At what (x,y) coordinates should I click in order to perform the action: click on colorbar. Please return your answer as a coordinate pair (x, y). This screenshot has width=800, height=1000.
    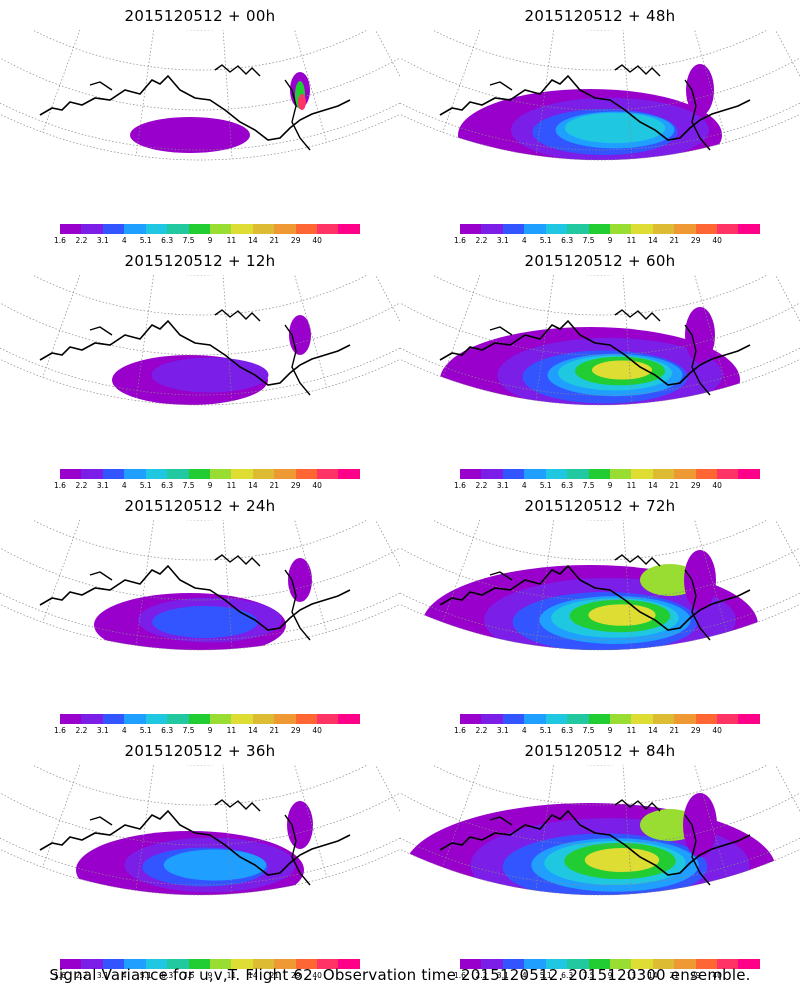
    Looking at the image, I should click on (610, 964).